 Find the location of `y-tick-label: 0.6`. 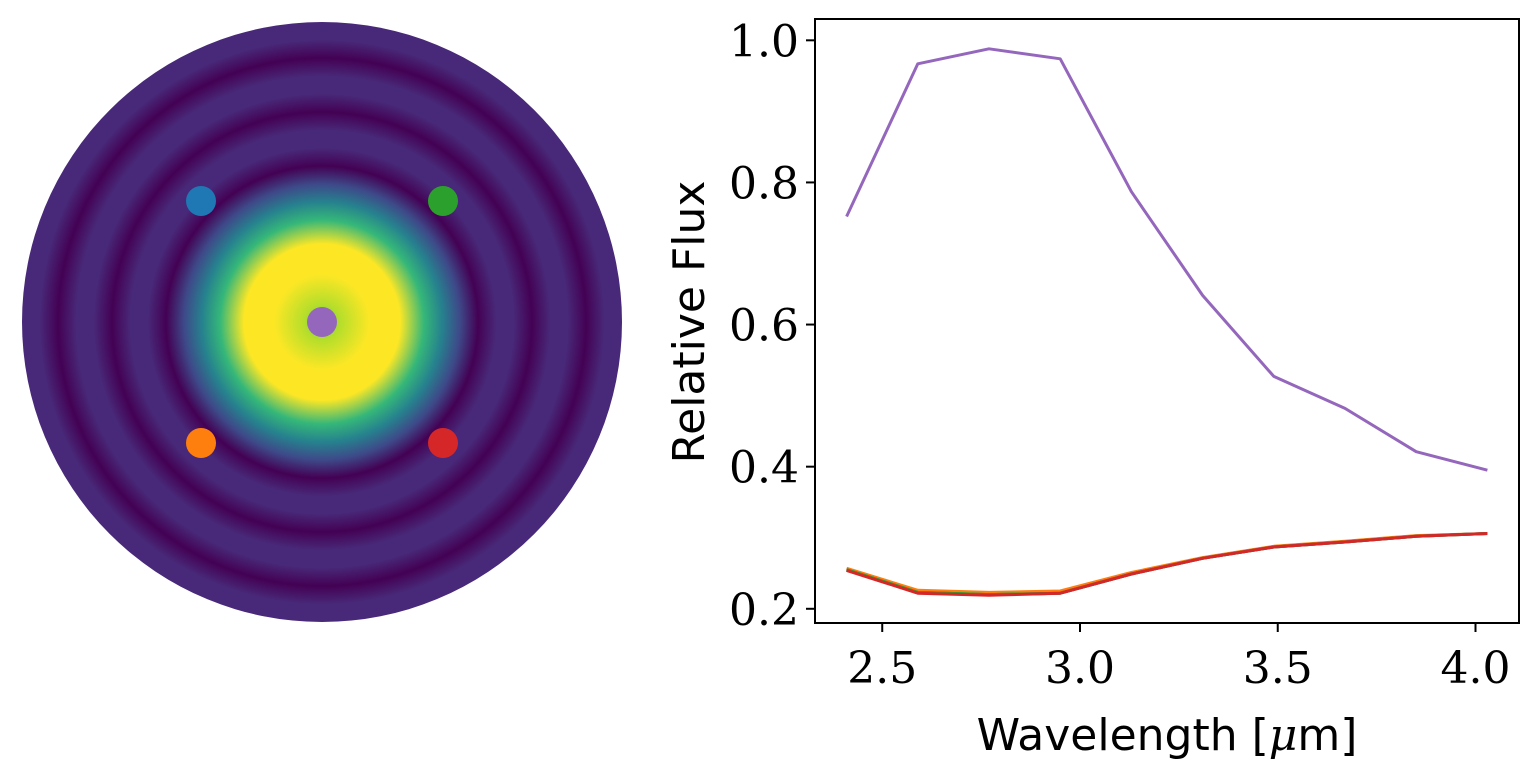

y-tick-label: 0.6 is located at coordinates (764, 326).